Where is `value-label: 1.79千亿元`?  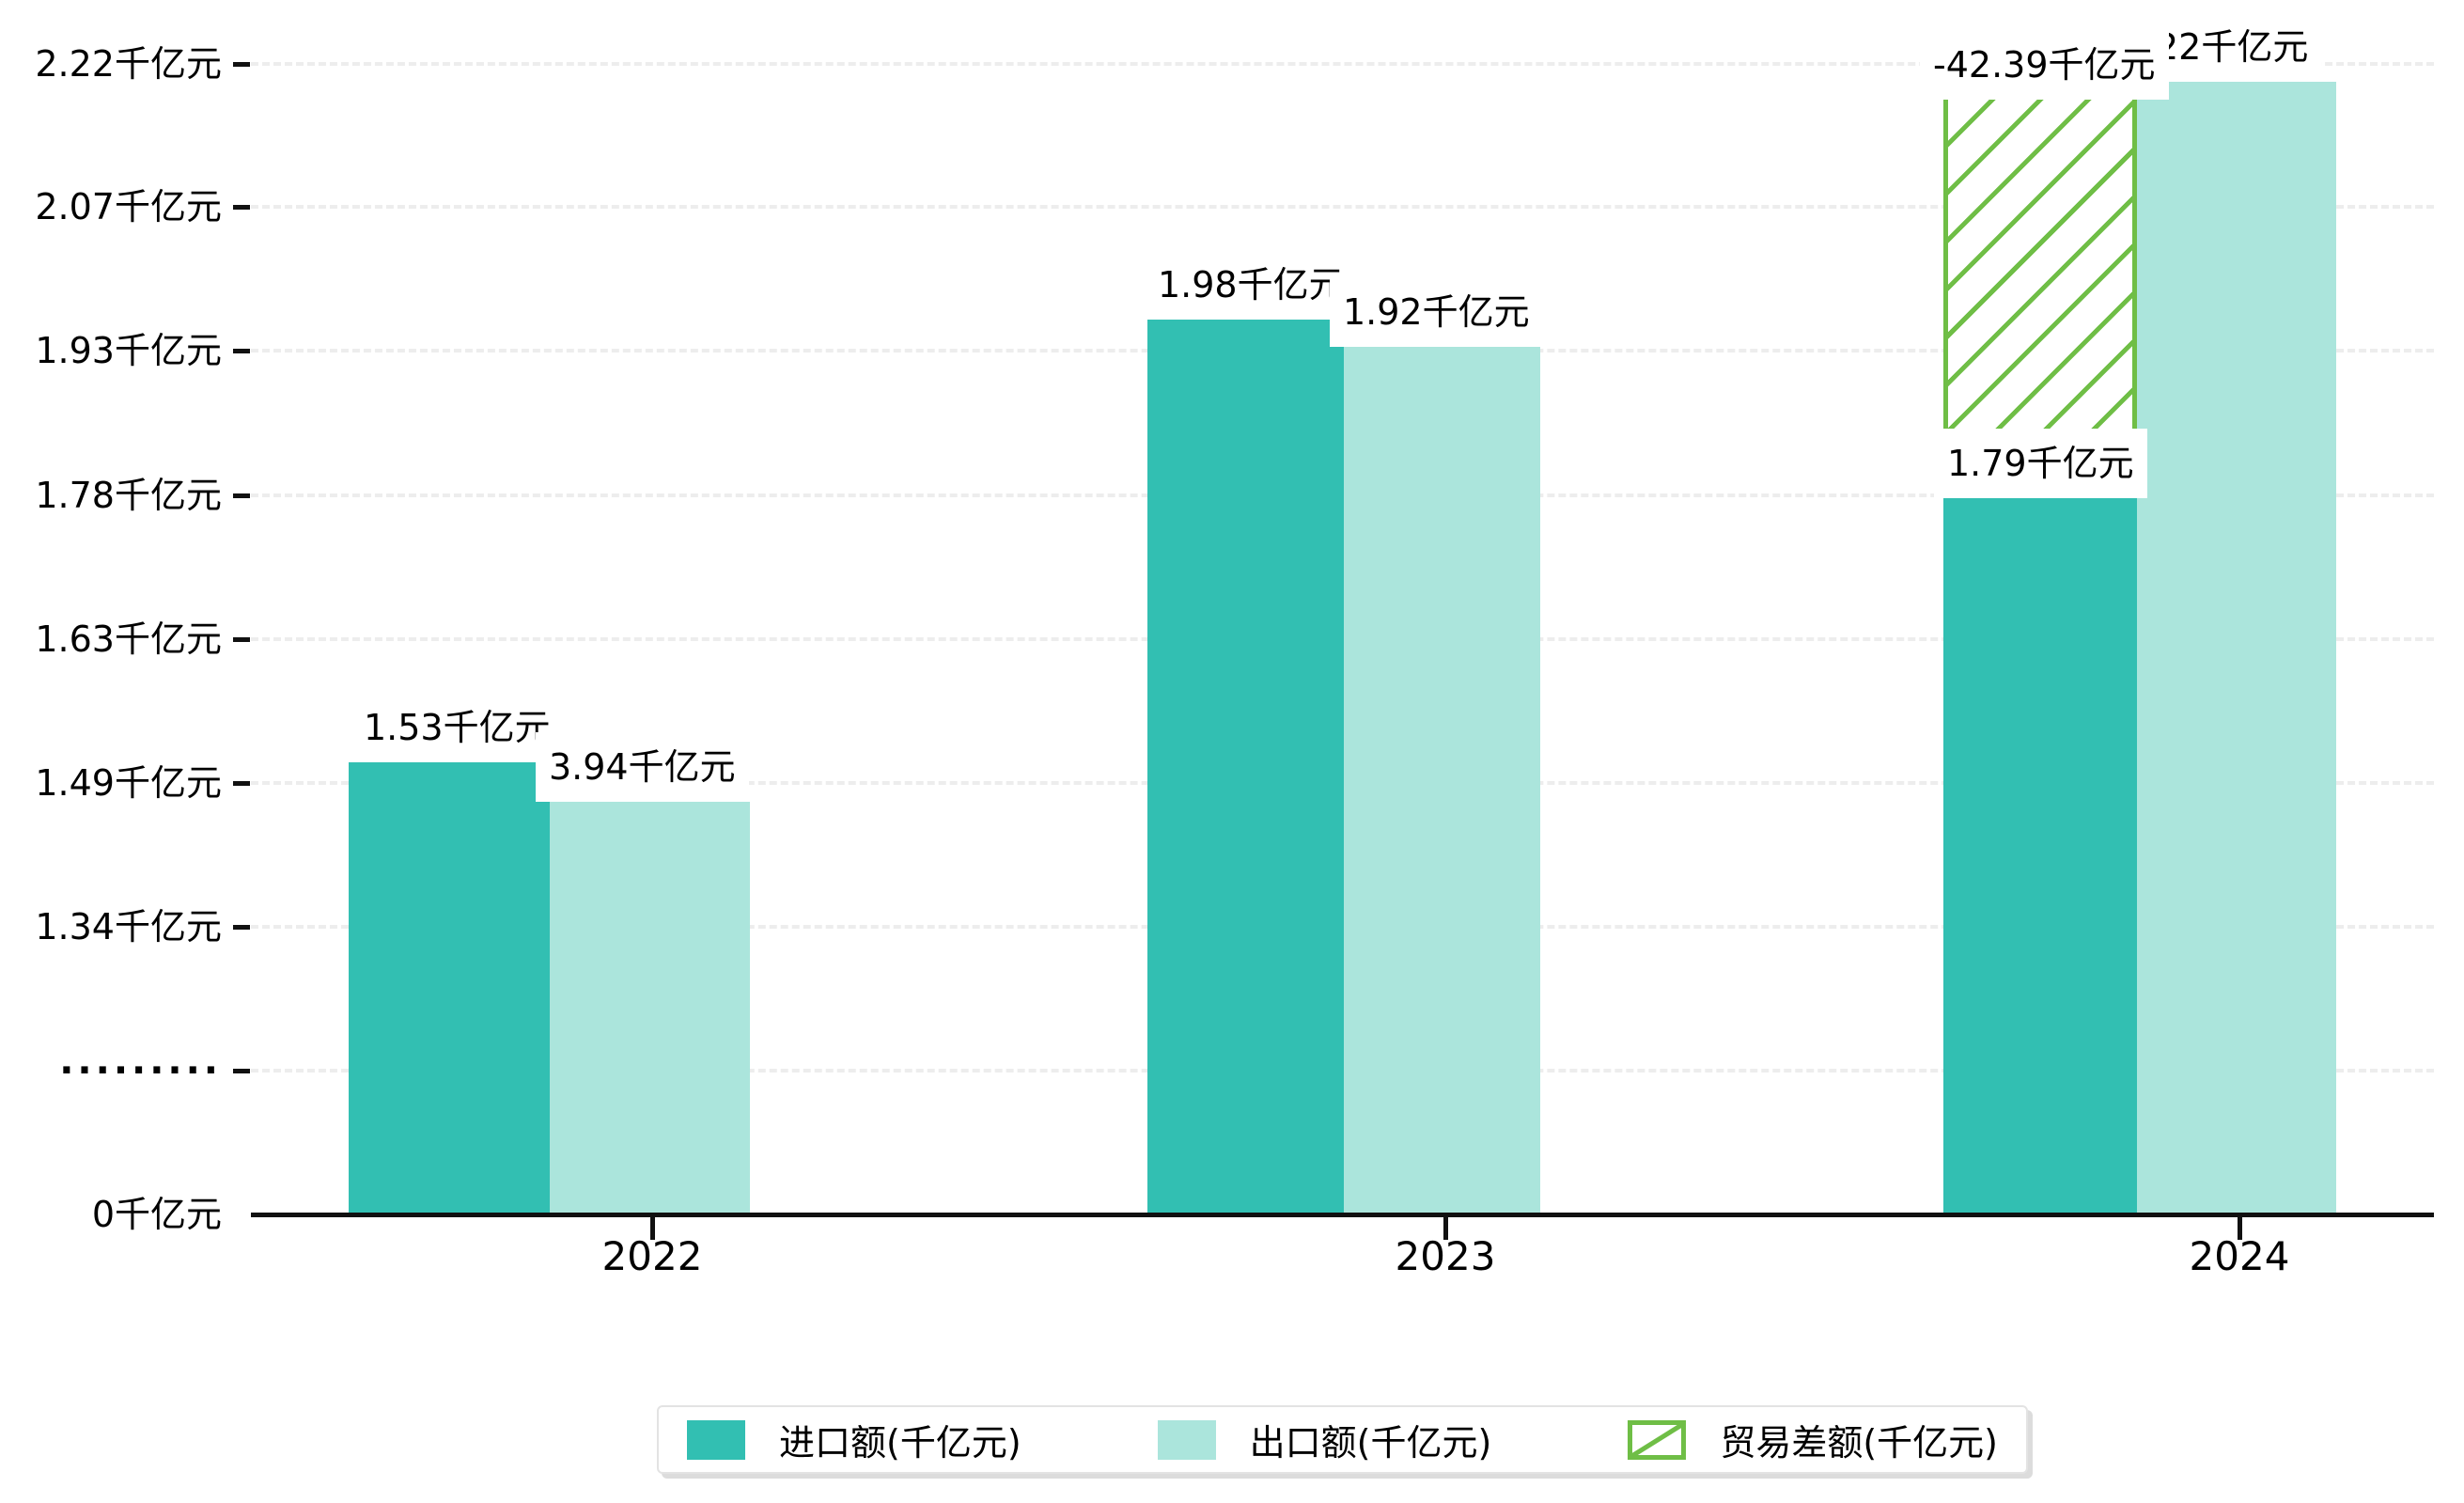 value-label: 1.79千亿元 is located at coordinates (2040, 463).